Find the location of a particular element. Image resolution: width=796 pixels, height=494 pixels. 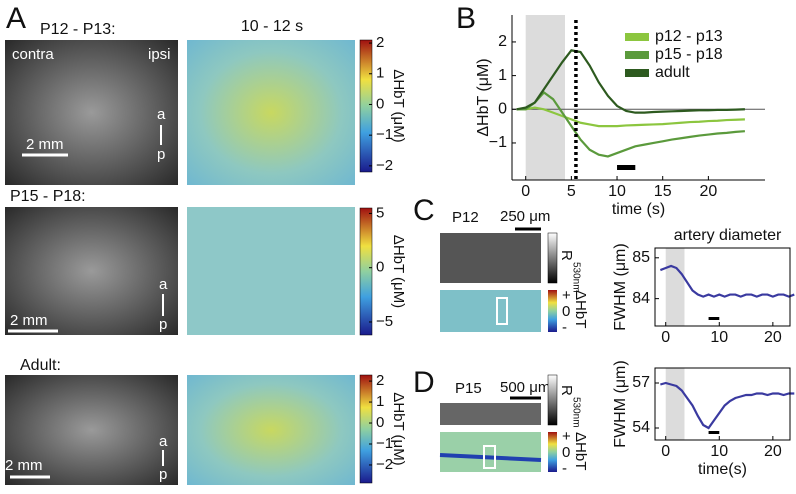

panel-label: B is located at coordinates (466, 18).